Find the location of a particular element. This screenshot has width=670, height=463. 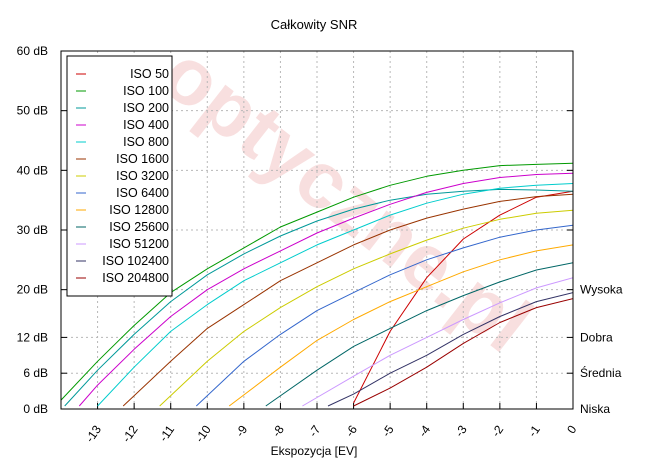

quality-labels: Wysoka Dobra Średnia Niska is located at coordinates (601, 349).